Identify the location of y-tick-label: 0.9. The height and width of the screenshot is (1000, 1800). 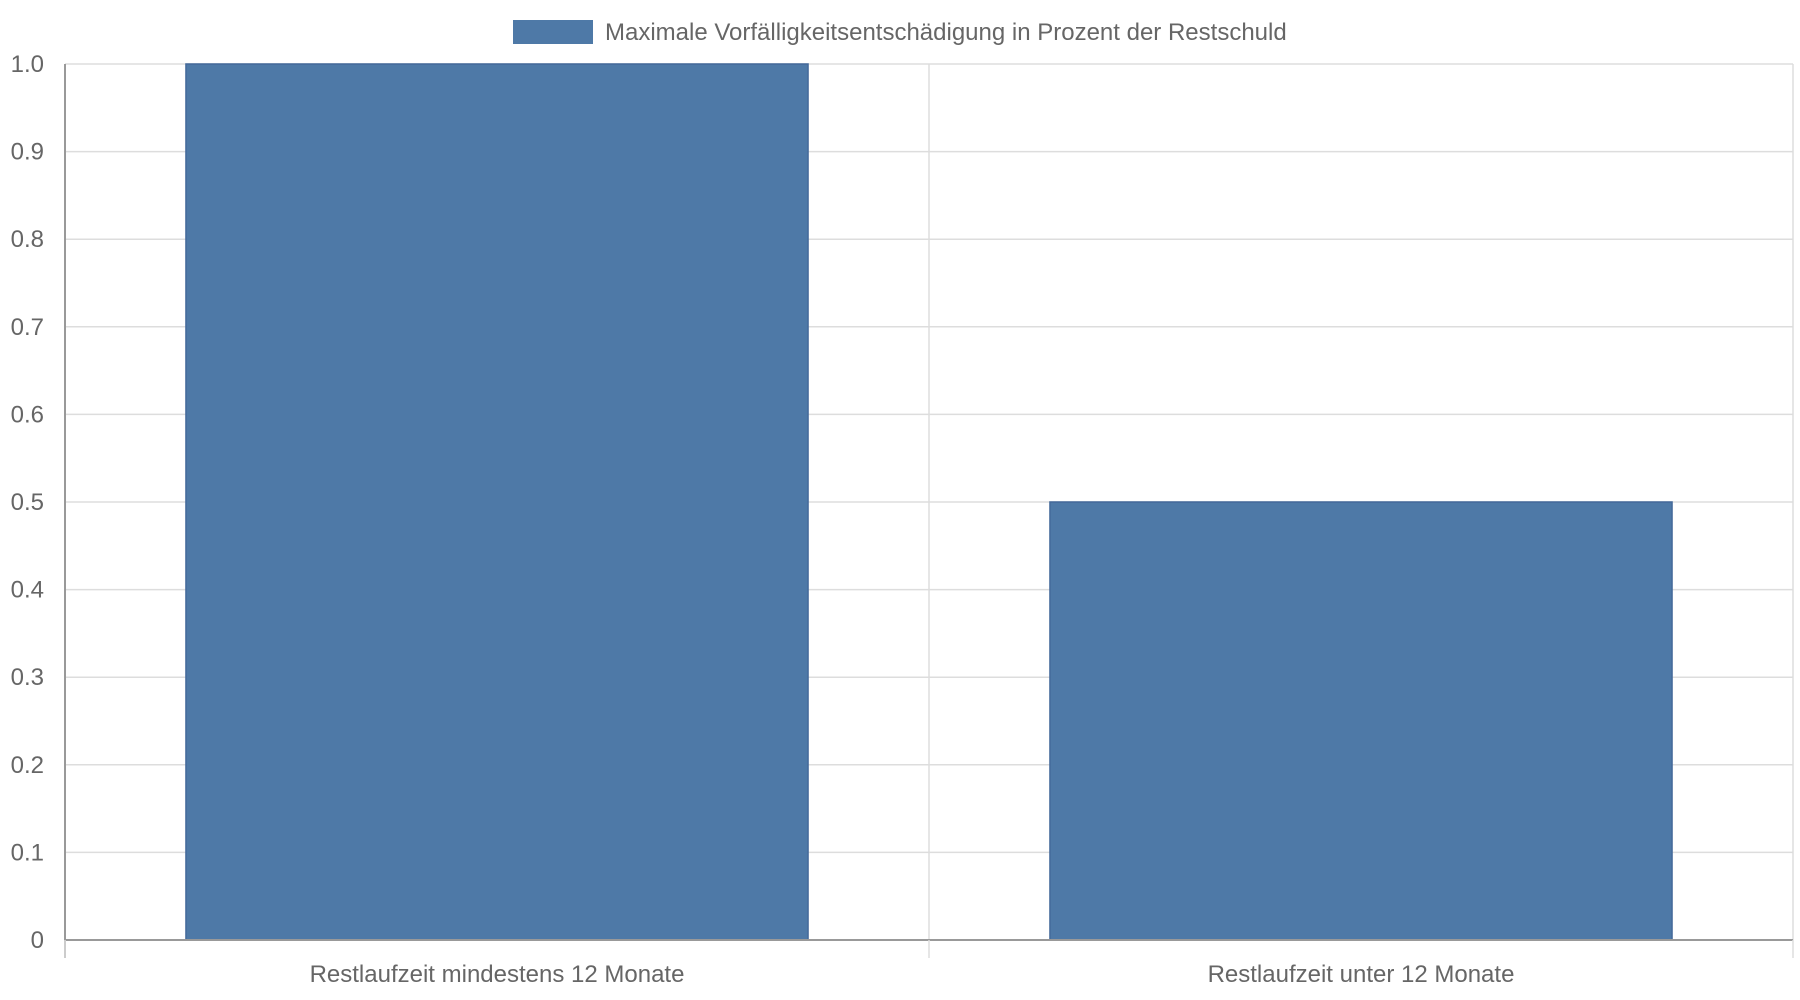
(27, 152).